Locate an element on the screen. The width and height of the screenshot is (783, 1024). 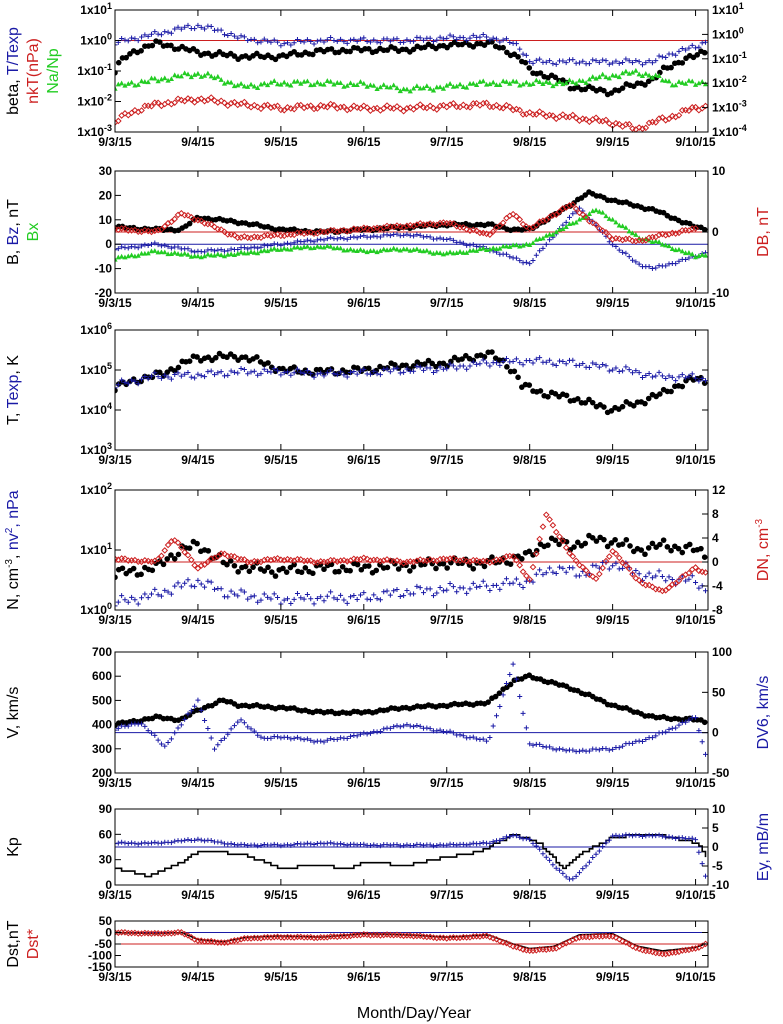
x-tick-label: 9/6/15 is located at coordinates (364, 895).